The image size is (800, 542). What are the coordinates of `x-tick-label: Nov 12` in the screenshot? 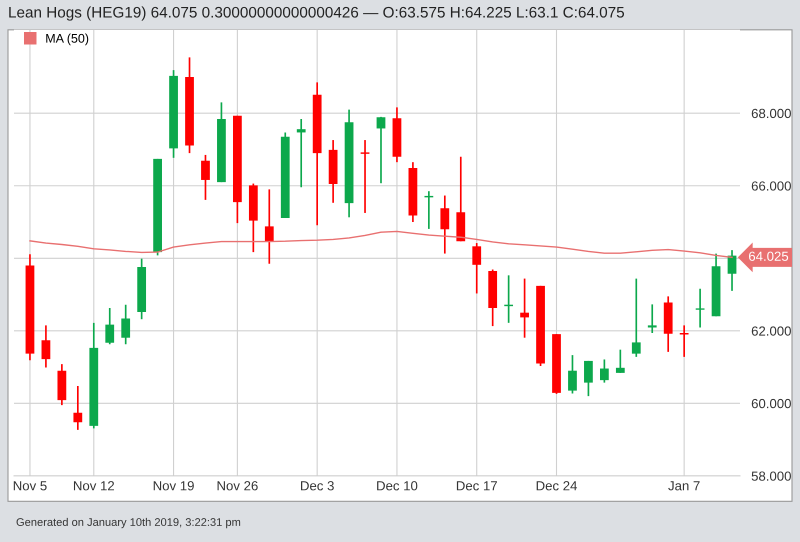 It's located at (94, 485).